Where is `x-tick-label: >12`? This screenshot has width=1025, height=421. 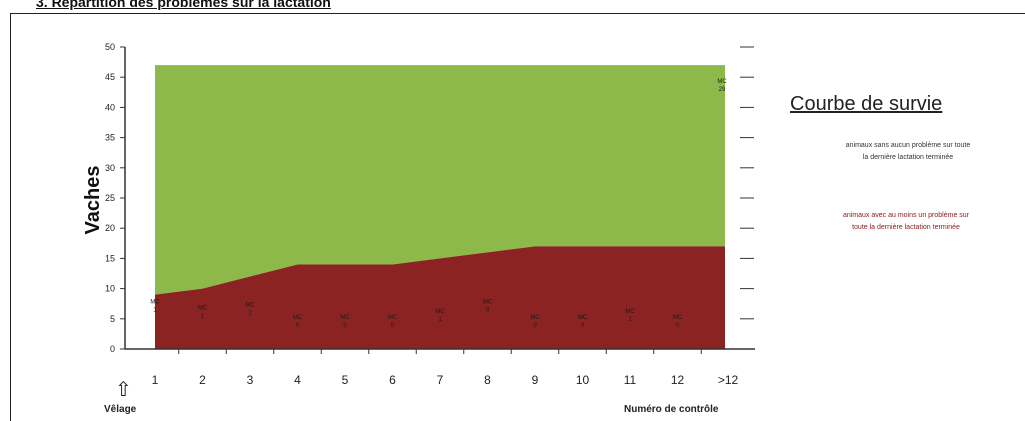 x-tick-label: >12 is located at coordinates (728, 380).